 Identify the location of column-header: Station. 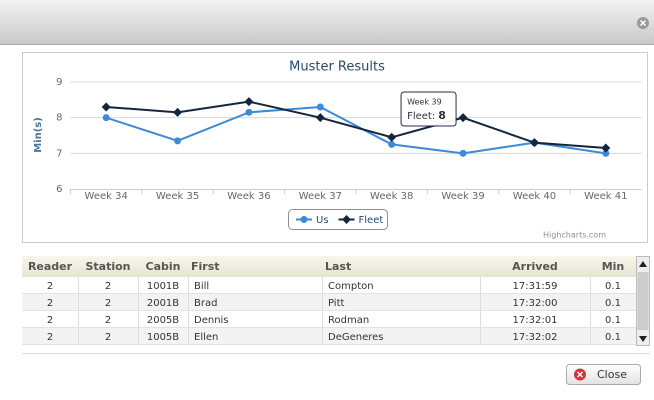
(107, 266).